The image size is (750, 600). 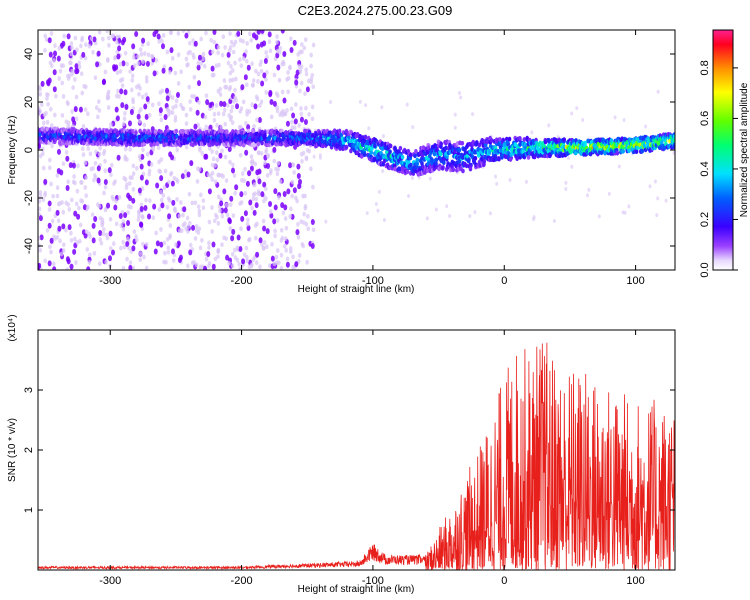 What do you see at coordinates (504, 281) in the screenshot?
I see `x-tick-label: 0` at bounding box center [504, 281].